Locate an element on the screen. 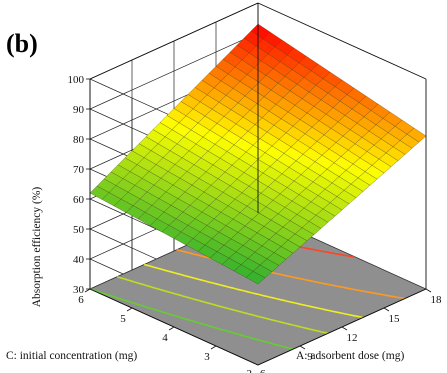  c-tick-label: 3 is located at coordinates (207, 357).